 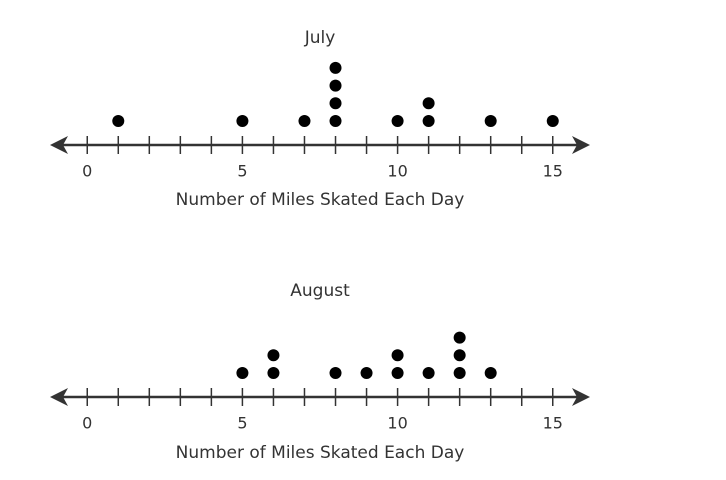 What do you see at coordinates (320, 38) in the screenshot?
I see `chart-title: July` at bounding box center [320, 38].